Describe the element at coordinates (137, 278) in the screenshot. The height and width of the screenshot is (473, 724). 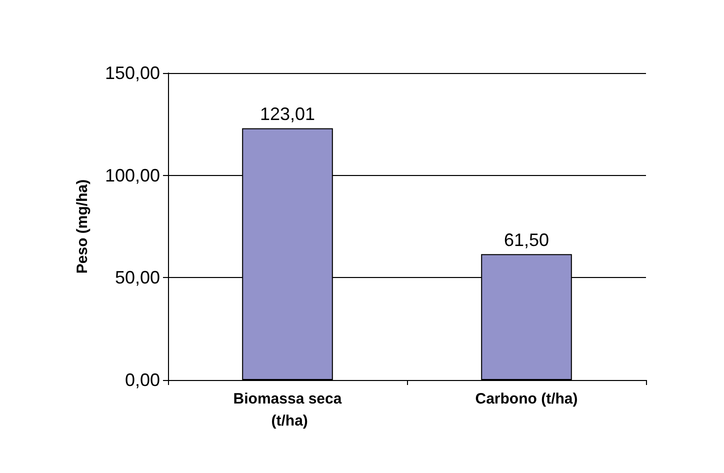
I see `y-tick-label: 50,00` at that location.